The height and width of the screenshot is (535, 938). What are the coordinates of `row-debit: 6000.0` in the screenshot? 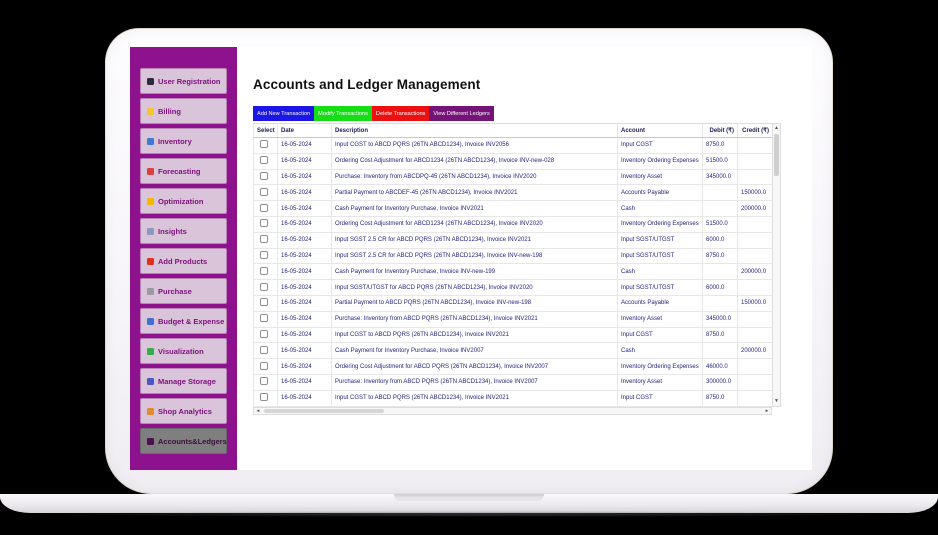 It's located at (720, 240).